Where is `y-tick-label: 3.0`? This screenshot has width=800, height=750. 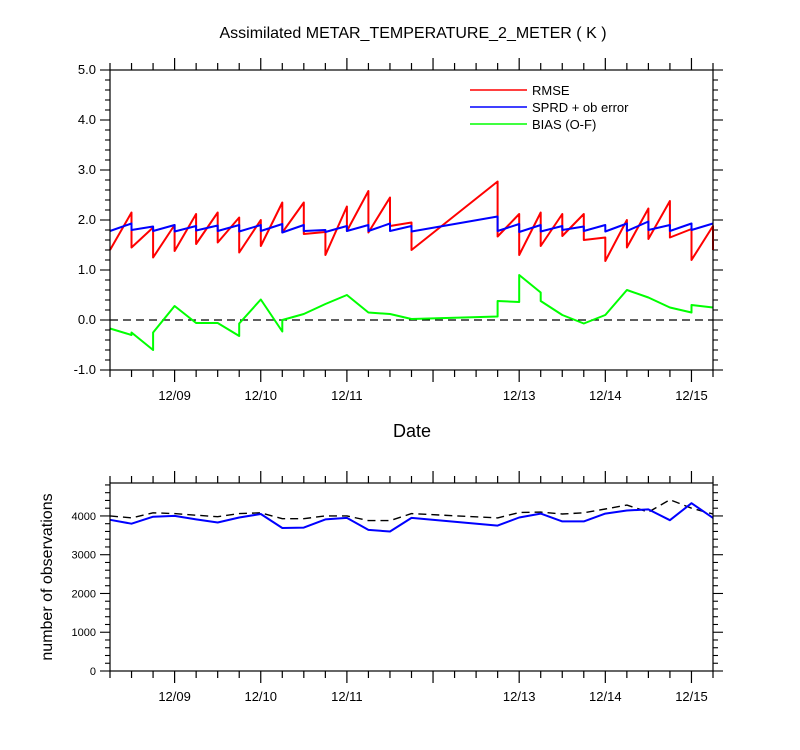
y-tick-label: 3.0 is located at coordinates (87, 169).